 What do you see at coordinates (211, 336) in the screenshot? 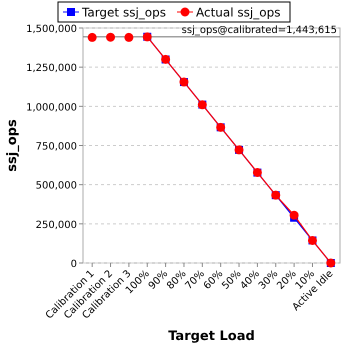
I see `x-axis-title: Target Load` at bounding box center [211, 336].